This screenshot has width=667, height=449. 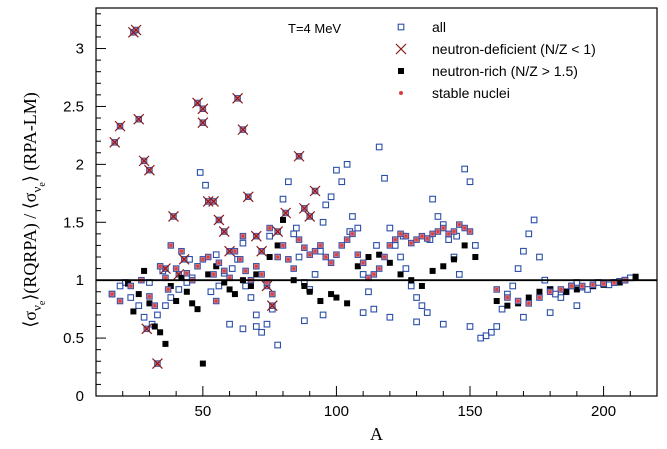 I want to click on y-label-sub-nu-2: ν, so click(x=36, y=190).